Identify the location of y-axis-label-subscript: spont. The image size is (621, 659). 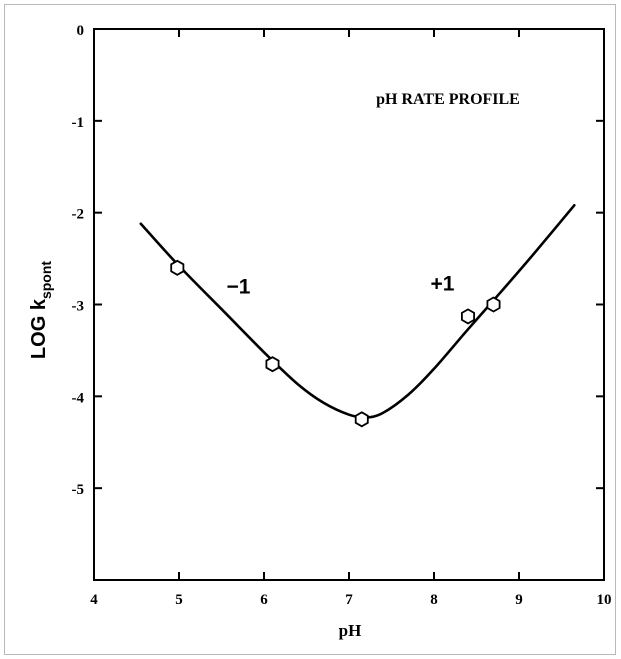
(46, 280).